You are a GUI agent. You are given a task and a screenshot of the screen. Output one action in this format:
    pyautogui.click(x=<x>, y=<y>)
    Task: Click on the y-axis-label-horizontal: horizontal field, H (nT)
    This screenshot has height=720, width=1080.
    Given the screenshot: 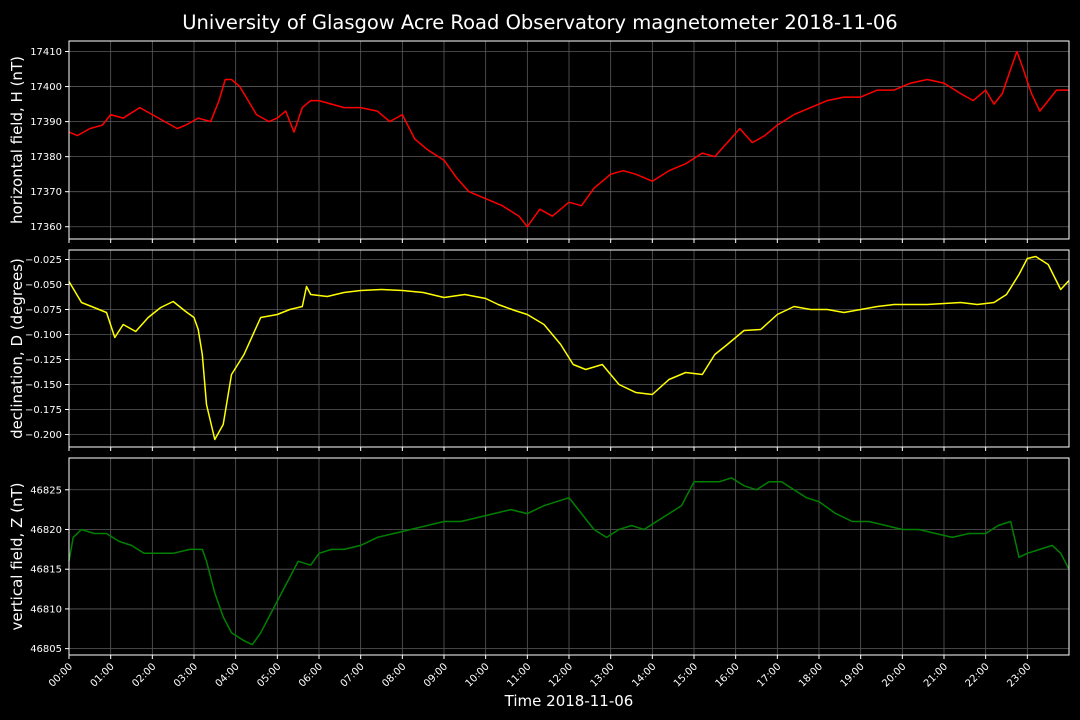 What is the action you would take?
    pyautogui.click(x=17, y=140)
    